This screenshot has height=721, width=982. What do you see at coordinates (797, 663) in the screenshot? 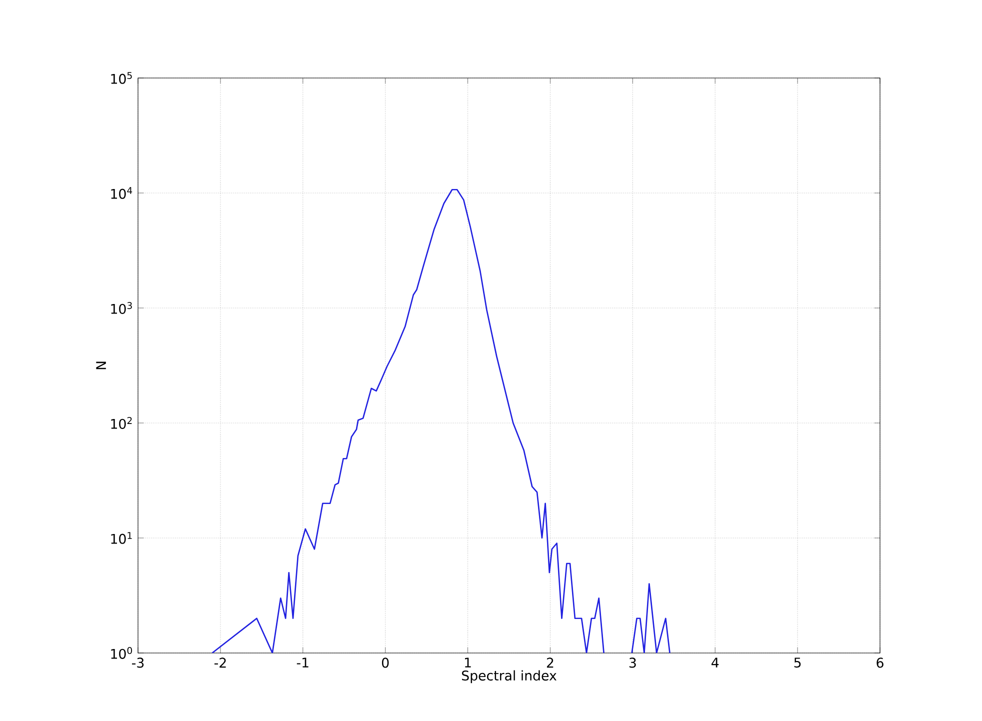
I see `x-tick-label: 5` at bounding box center [797, 663].